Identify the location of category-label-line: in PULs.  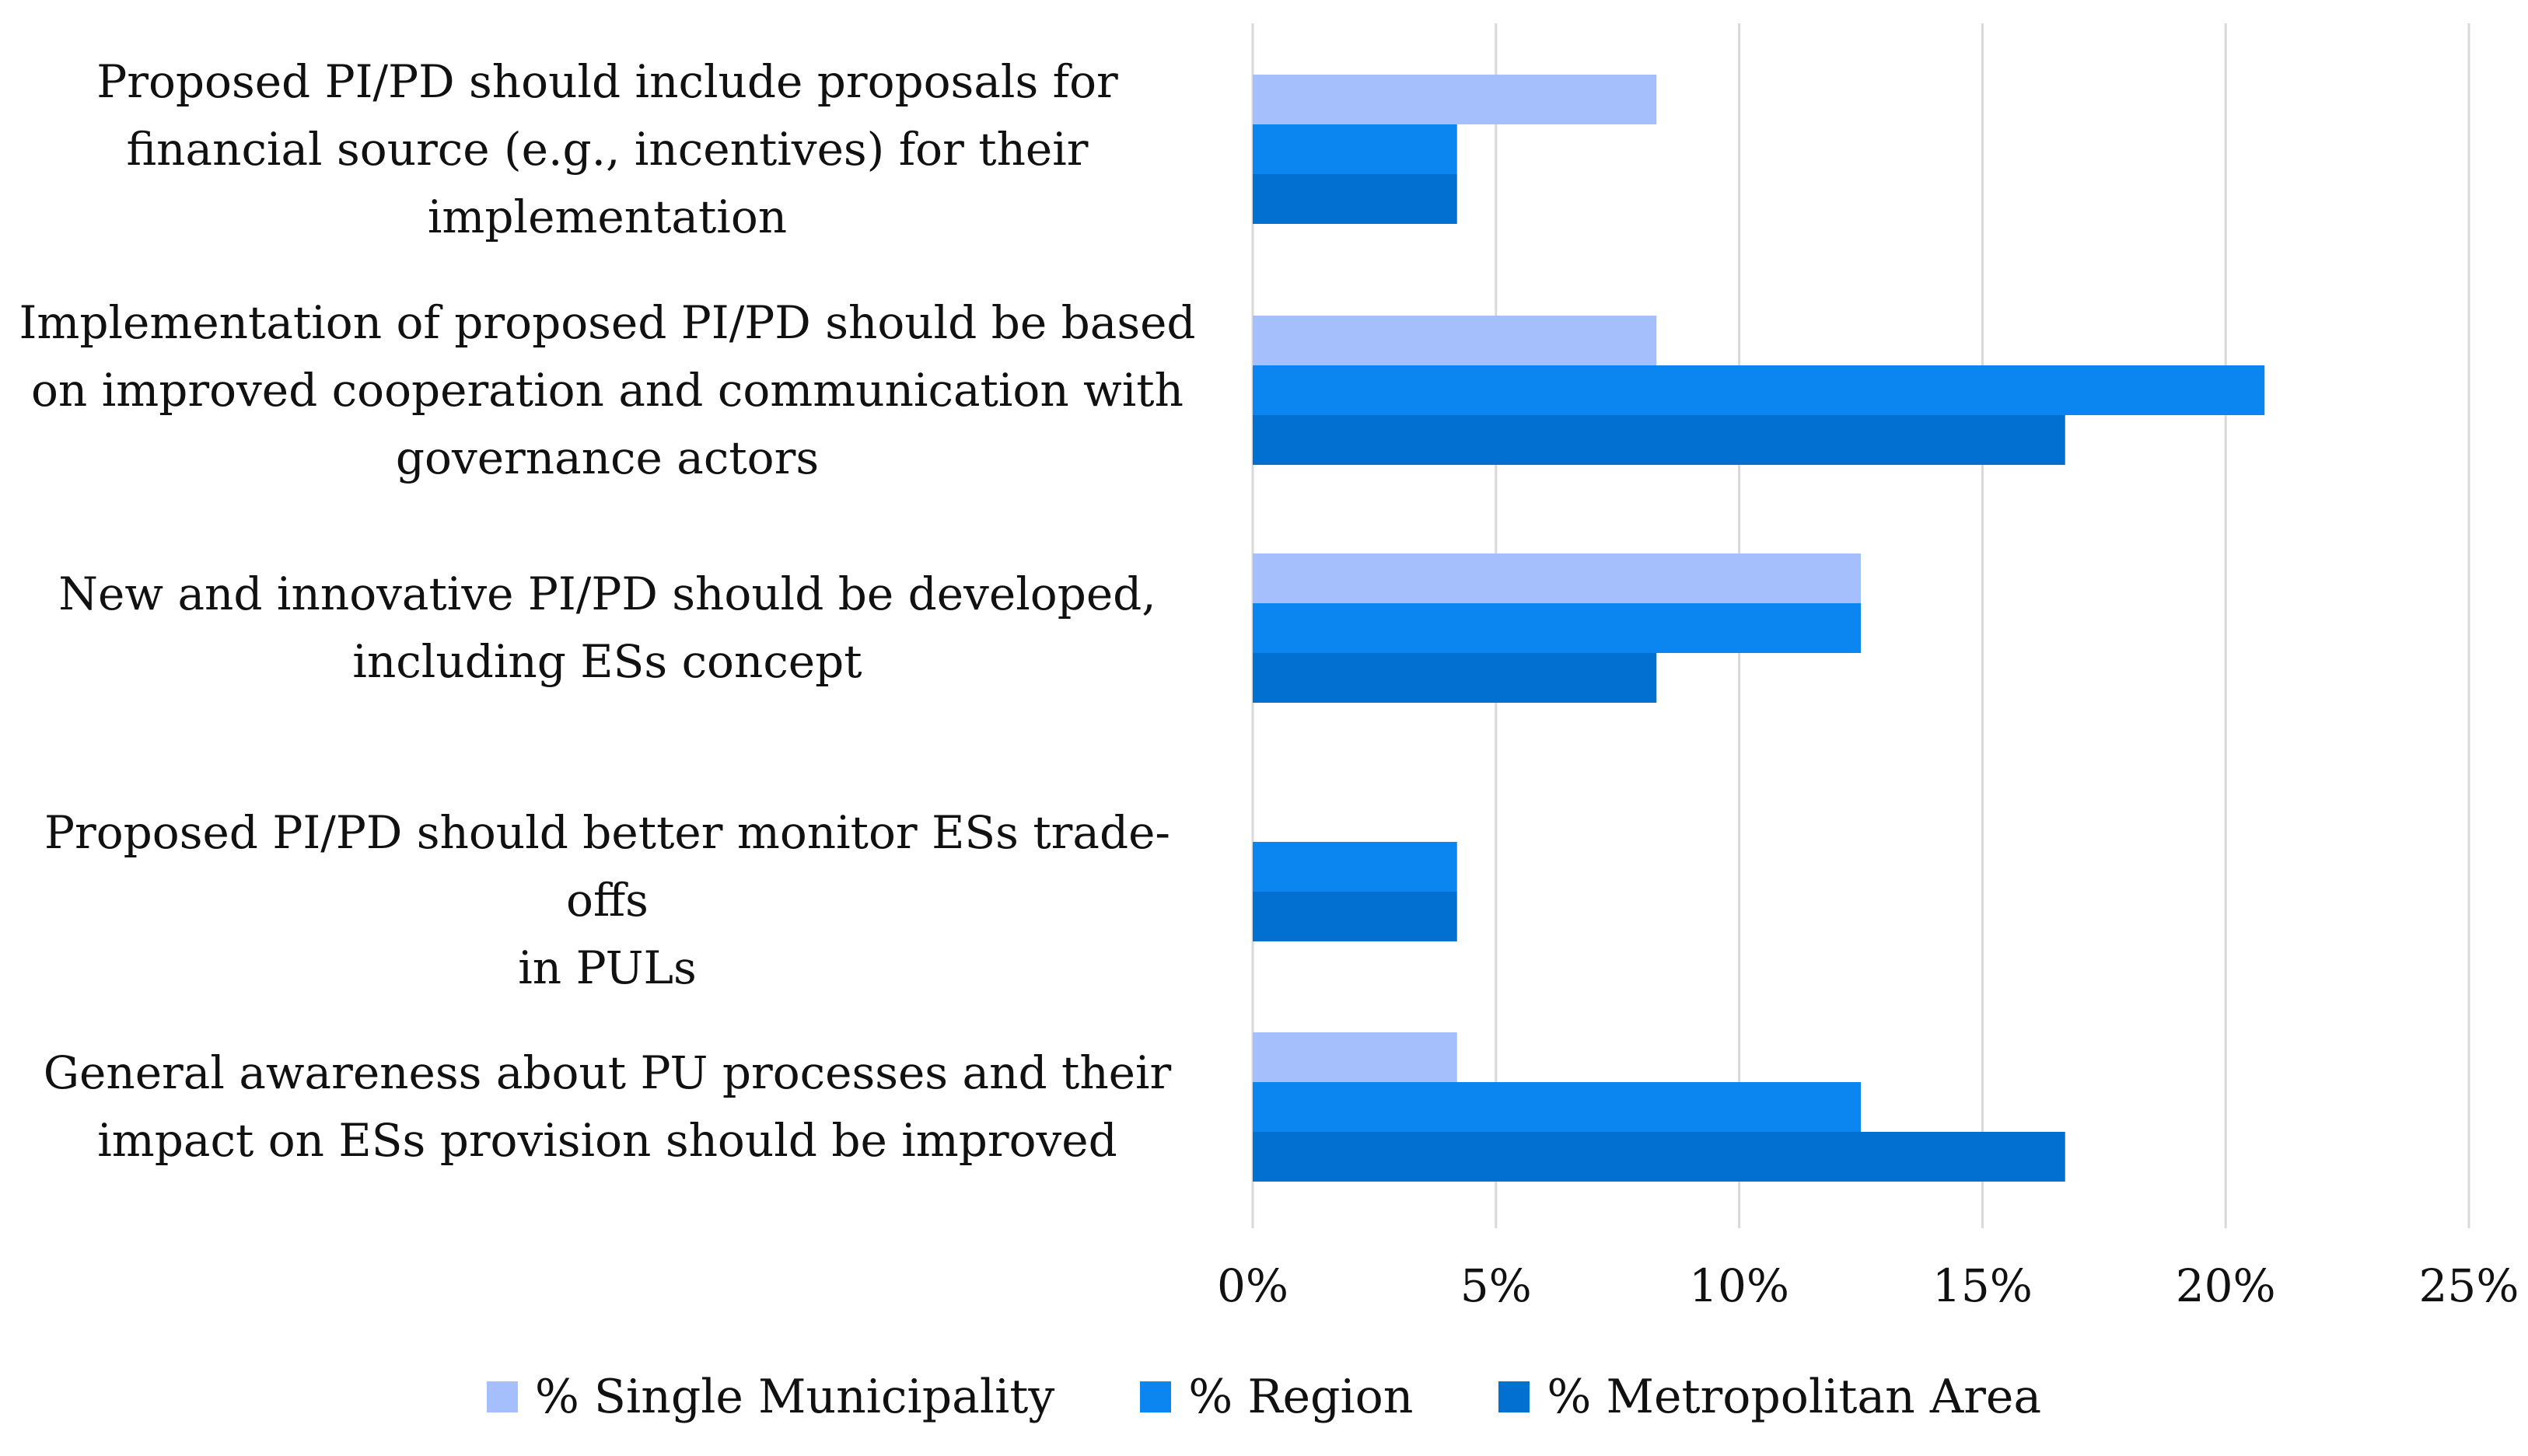
(607, 967).